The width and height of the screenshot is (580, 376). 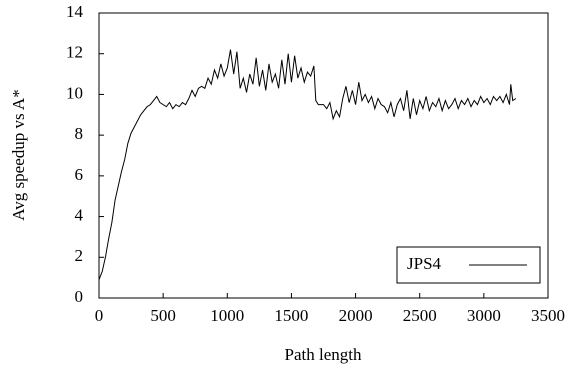 What do you see at coordinates (227, 315) in the screenshot?
I see `x-tick-label: 1000` at bounding box center [227, 315].